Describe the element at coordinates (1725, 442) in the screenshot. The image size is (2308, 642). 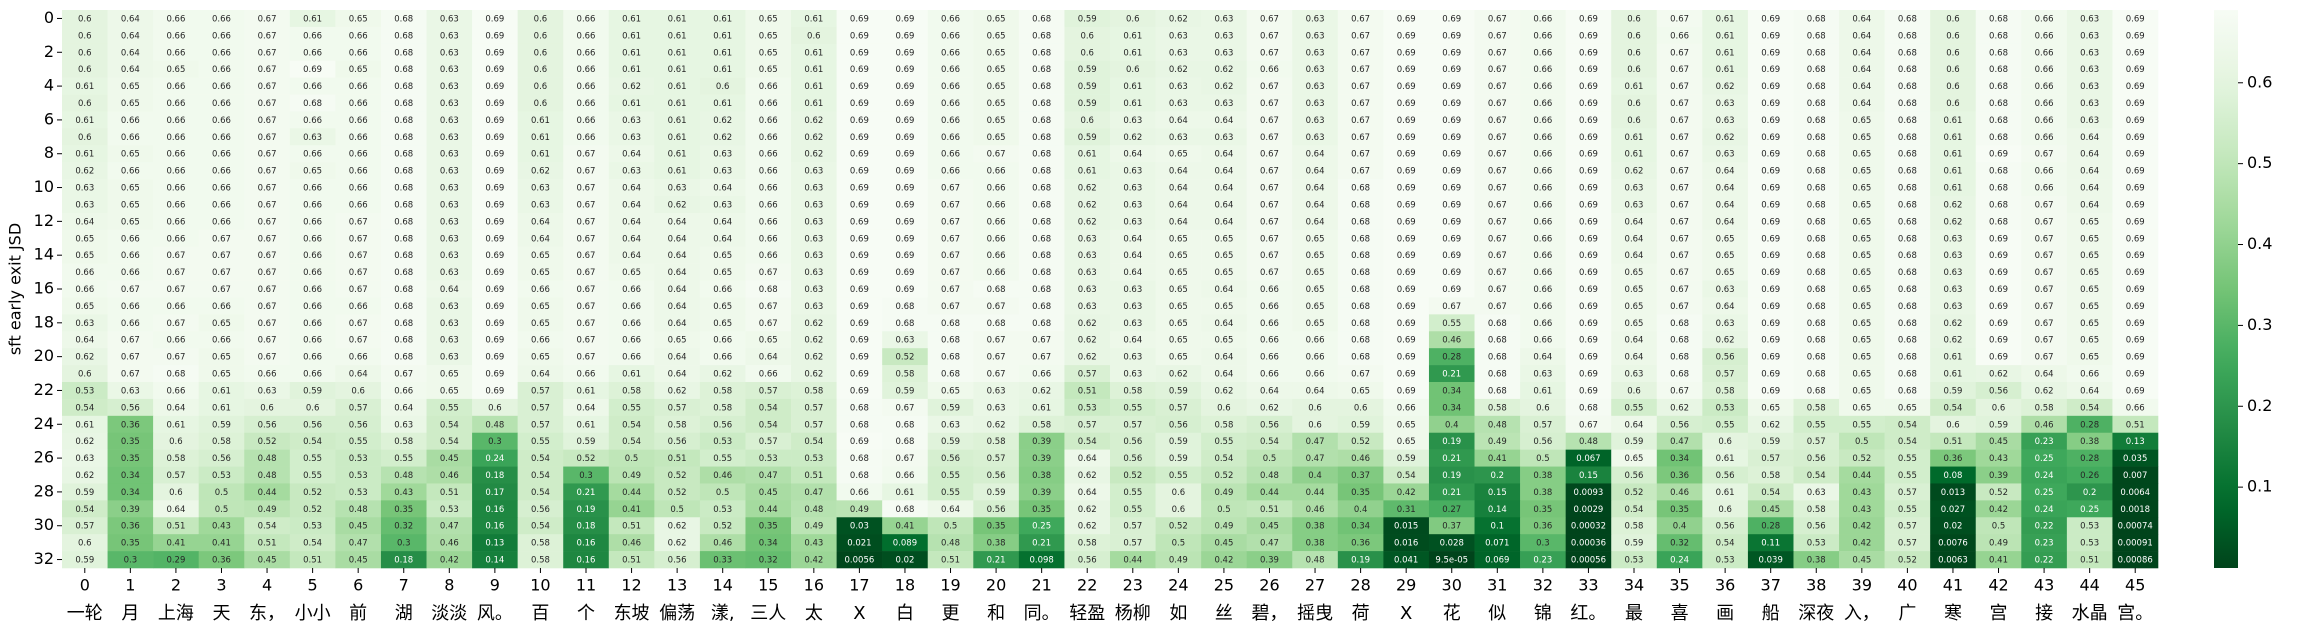
I see `cell-label: 0.6` at that location.